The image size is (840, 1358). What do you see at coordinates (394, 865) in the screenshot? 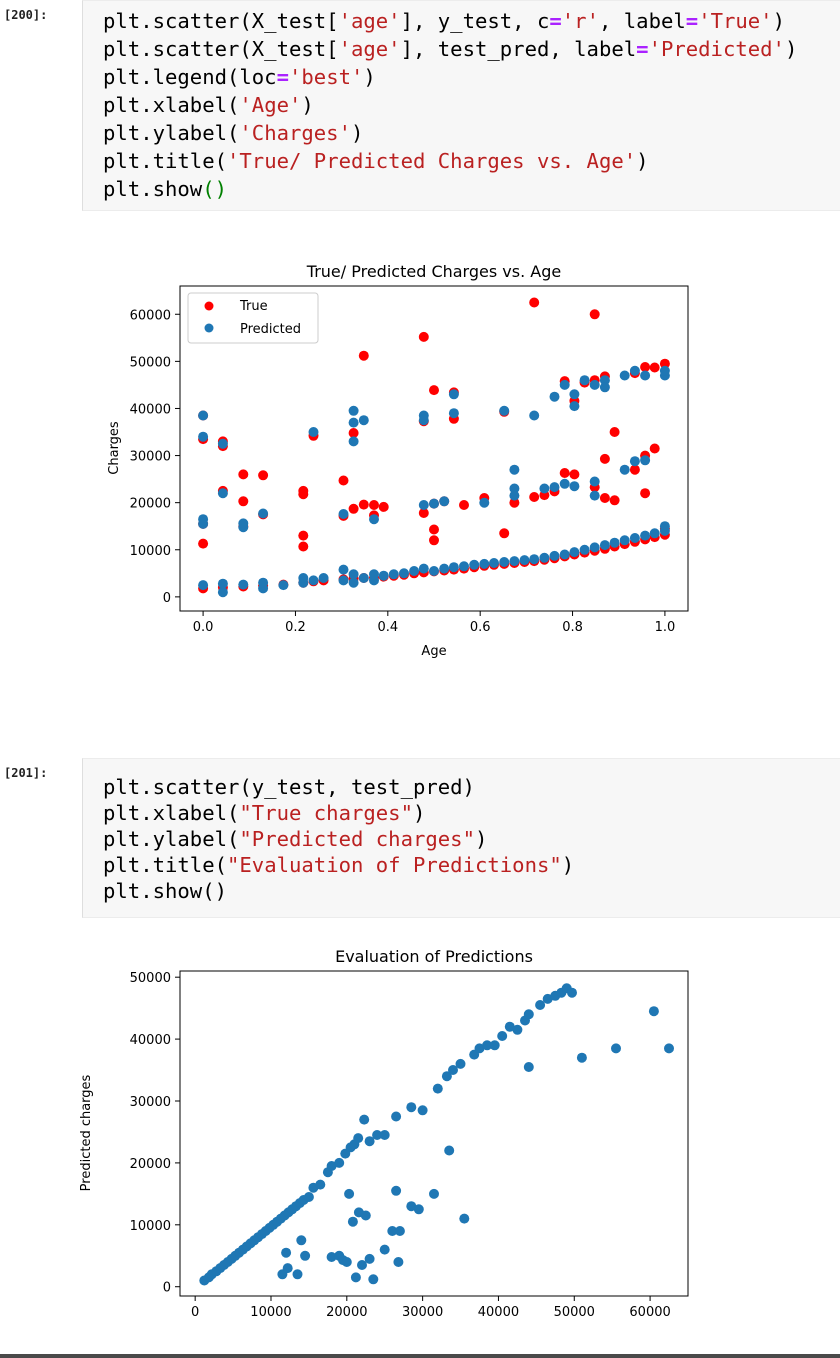
I see `code-token: "Evaluation of Predictions"` at bounding box center [394, 865].